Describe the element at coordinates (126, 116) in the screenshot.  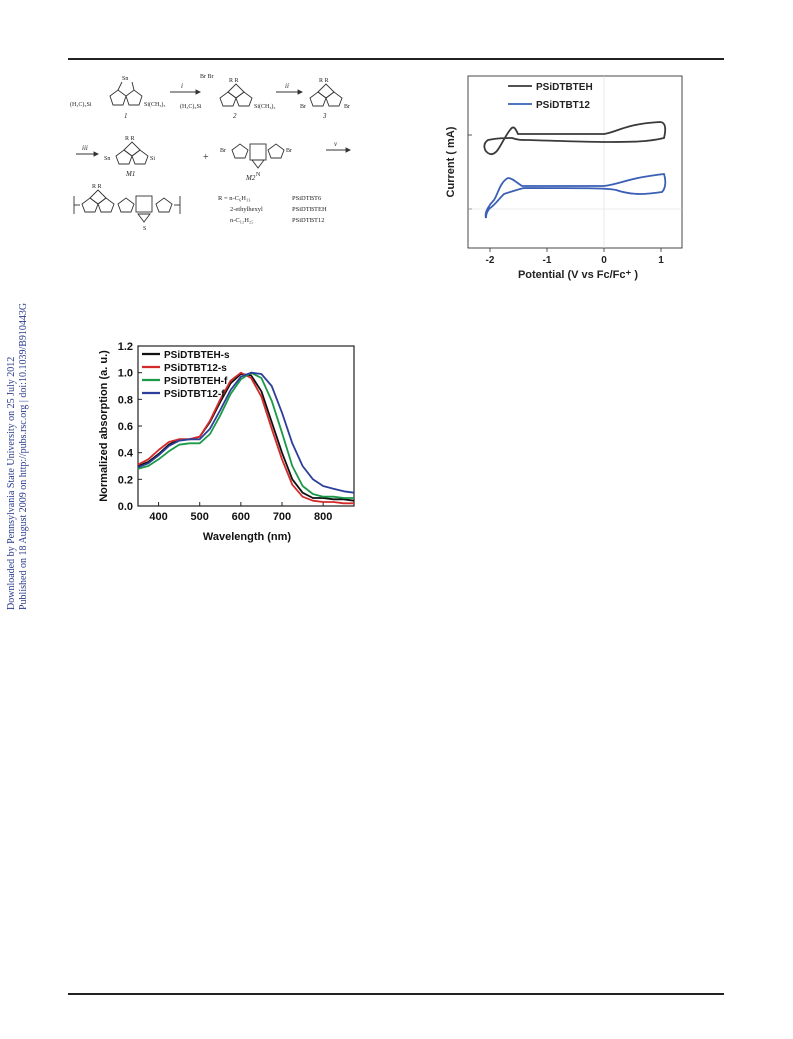
I see `scheme-label-1: 1` at that location.